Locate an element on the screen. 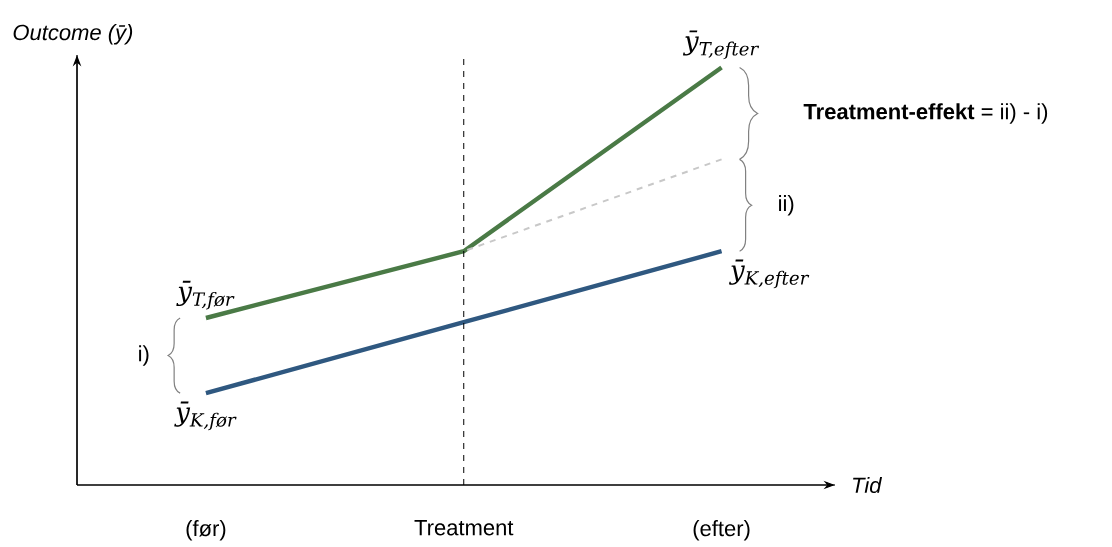  annotation: ii) is located at coordinates (786, 205).